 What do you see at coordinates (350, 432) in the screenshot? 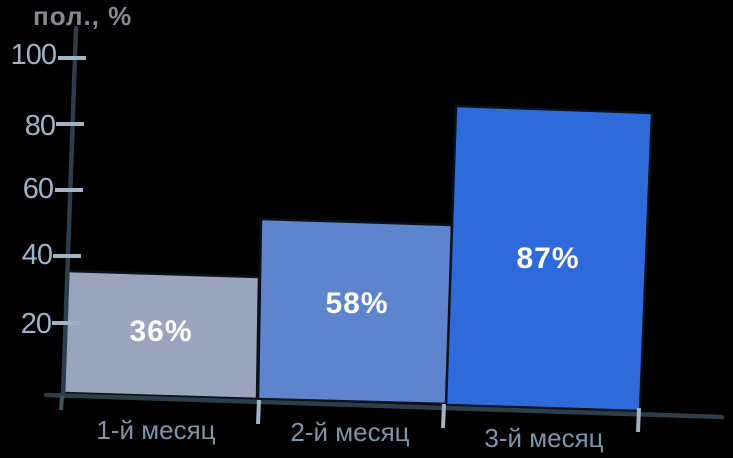
I see `x-axis-label-month-2: 2-й месяц` at bounding box center [350, 432].